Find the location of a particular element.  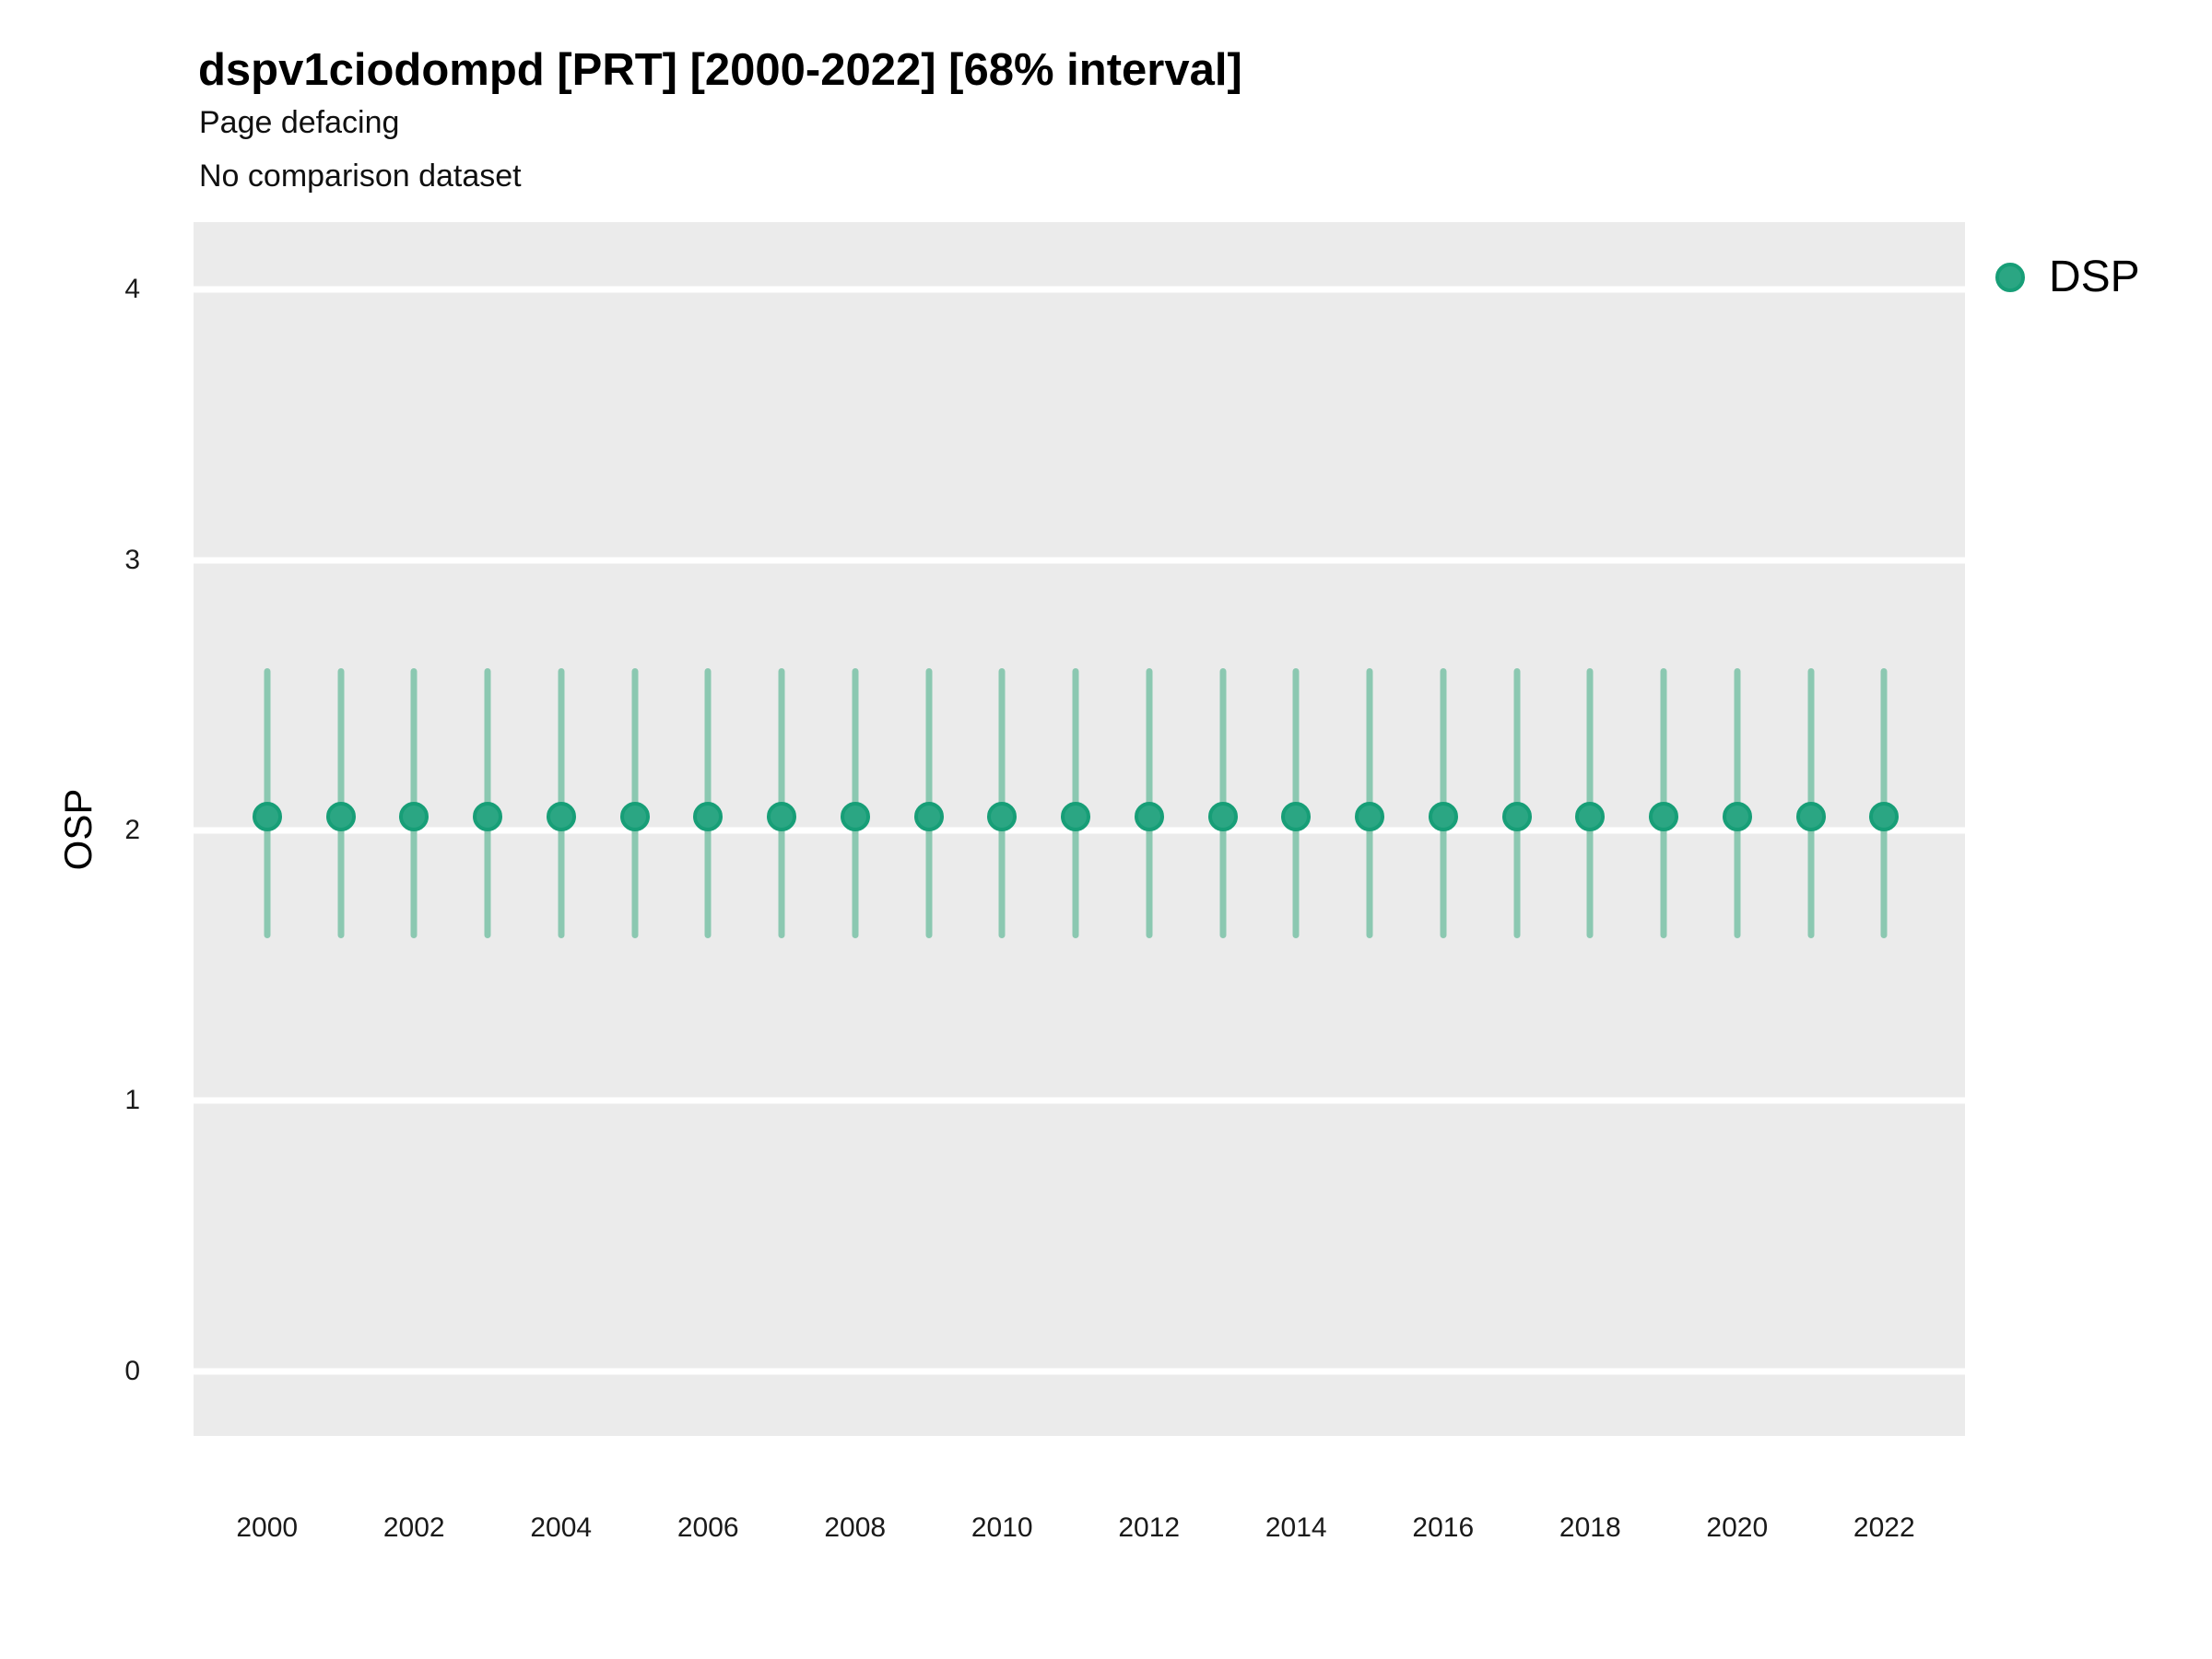

x-tick-label-2010: 2010 is located at coordinates (1002, 1527).